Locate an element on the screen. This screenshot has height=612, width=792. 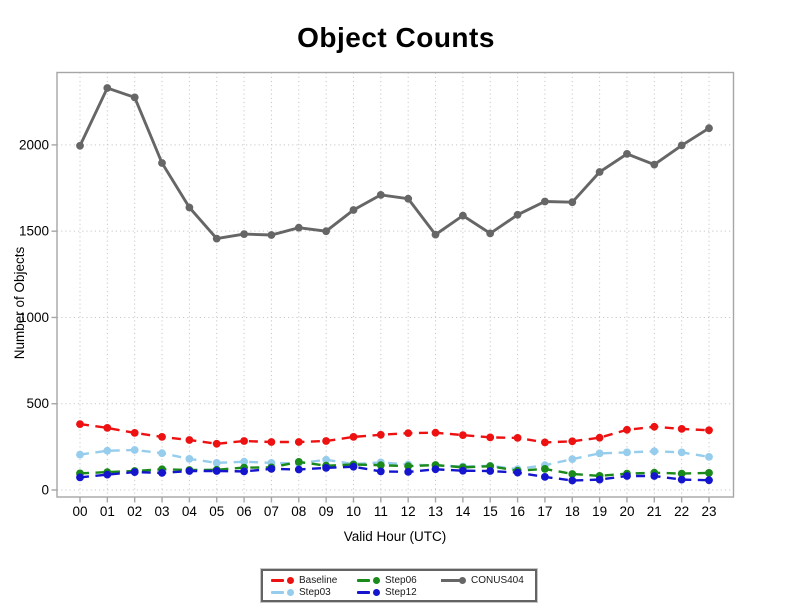
x-tick-label: 18 is located at coordinates (572, 511).